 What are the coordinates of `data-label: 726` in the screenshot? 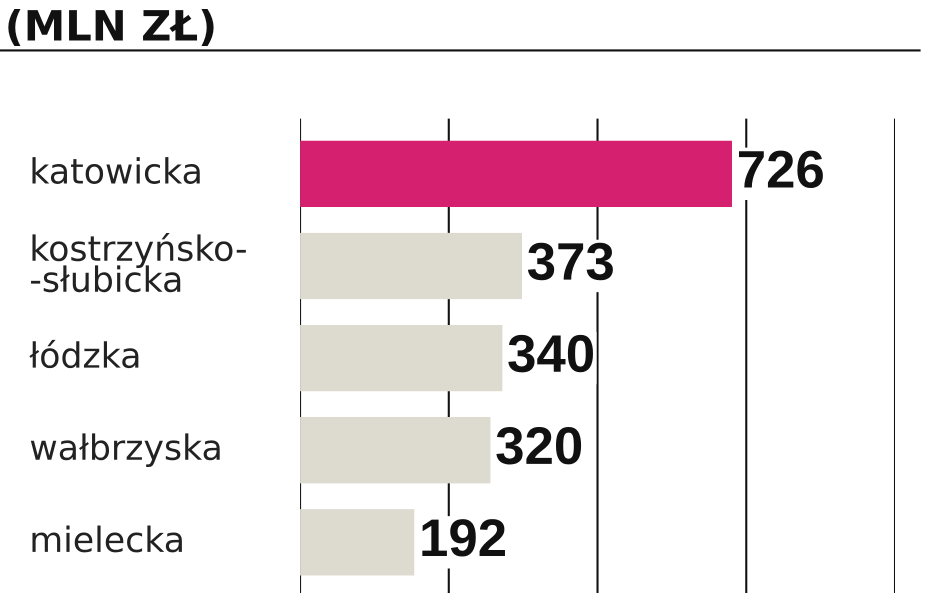 It's located at (781, 169).